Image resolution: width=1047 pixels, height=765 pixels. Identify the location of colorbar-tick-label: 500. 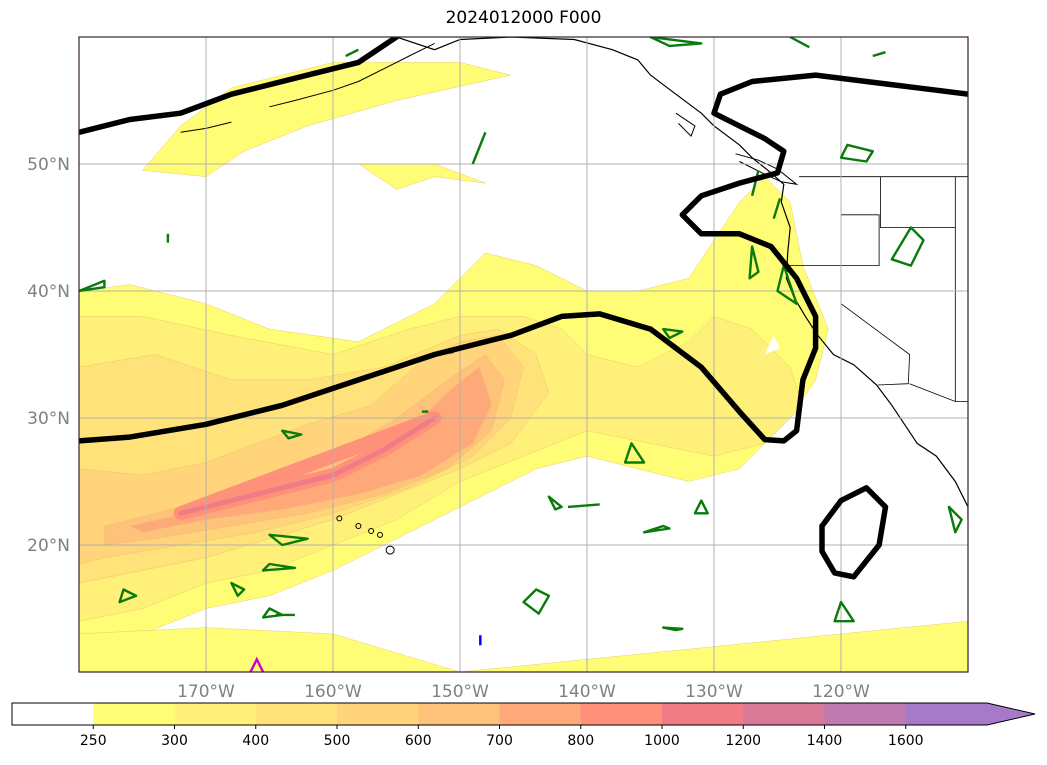
(337, 741).